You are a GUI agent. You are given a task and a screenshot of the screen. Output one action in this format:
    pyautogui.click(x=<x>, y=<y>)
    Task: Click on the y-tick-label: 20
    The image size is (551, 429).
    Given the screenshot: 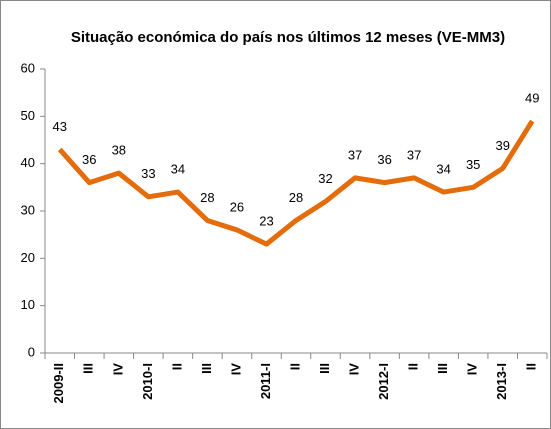 What is the action you would take?
    pyautogui.click(x=28, y=257)
    